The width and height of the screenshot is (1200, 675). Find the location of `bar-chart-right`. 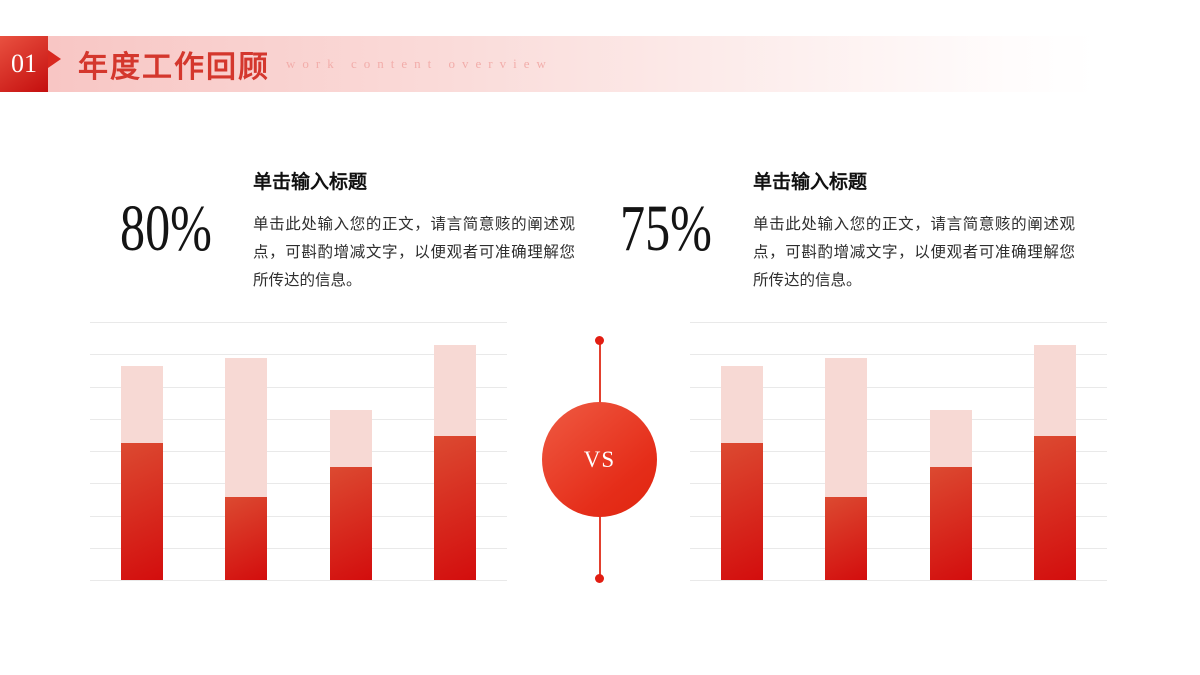

bar-chart-right is located at coordinates (898, 451).